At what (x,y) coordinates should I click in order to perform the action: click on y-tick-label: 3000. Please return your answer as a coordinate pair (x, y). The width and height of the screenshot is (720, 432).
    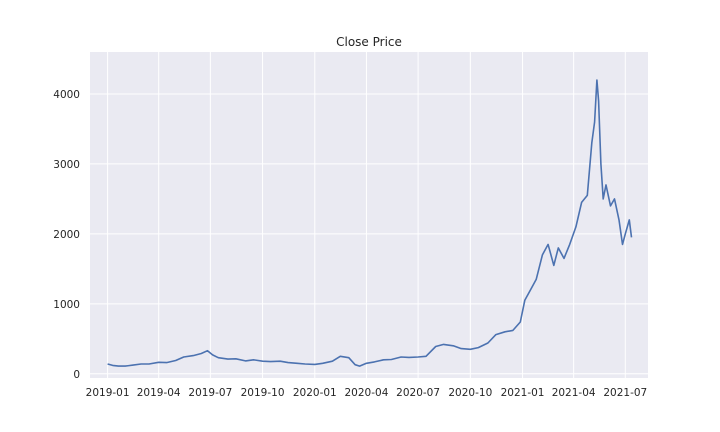
    Looking at the image, I should click on (66, 165).